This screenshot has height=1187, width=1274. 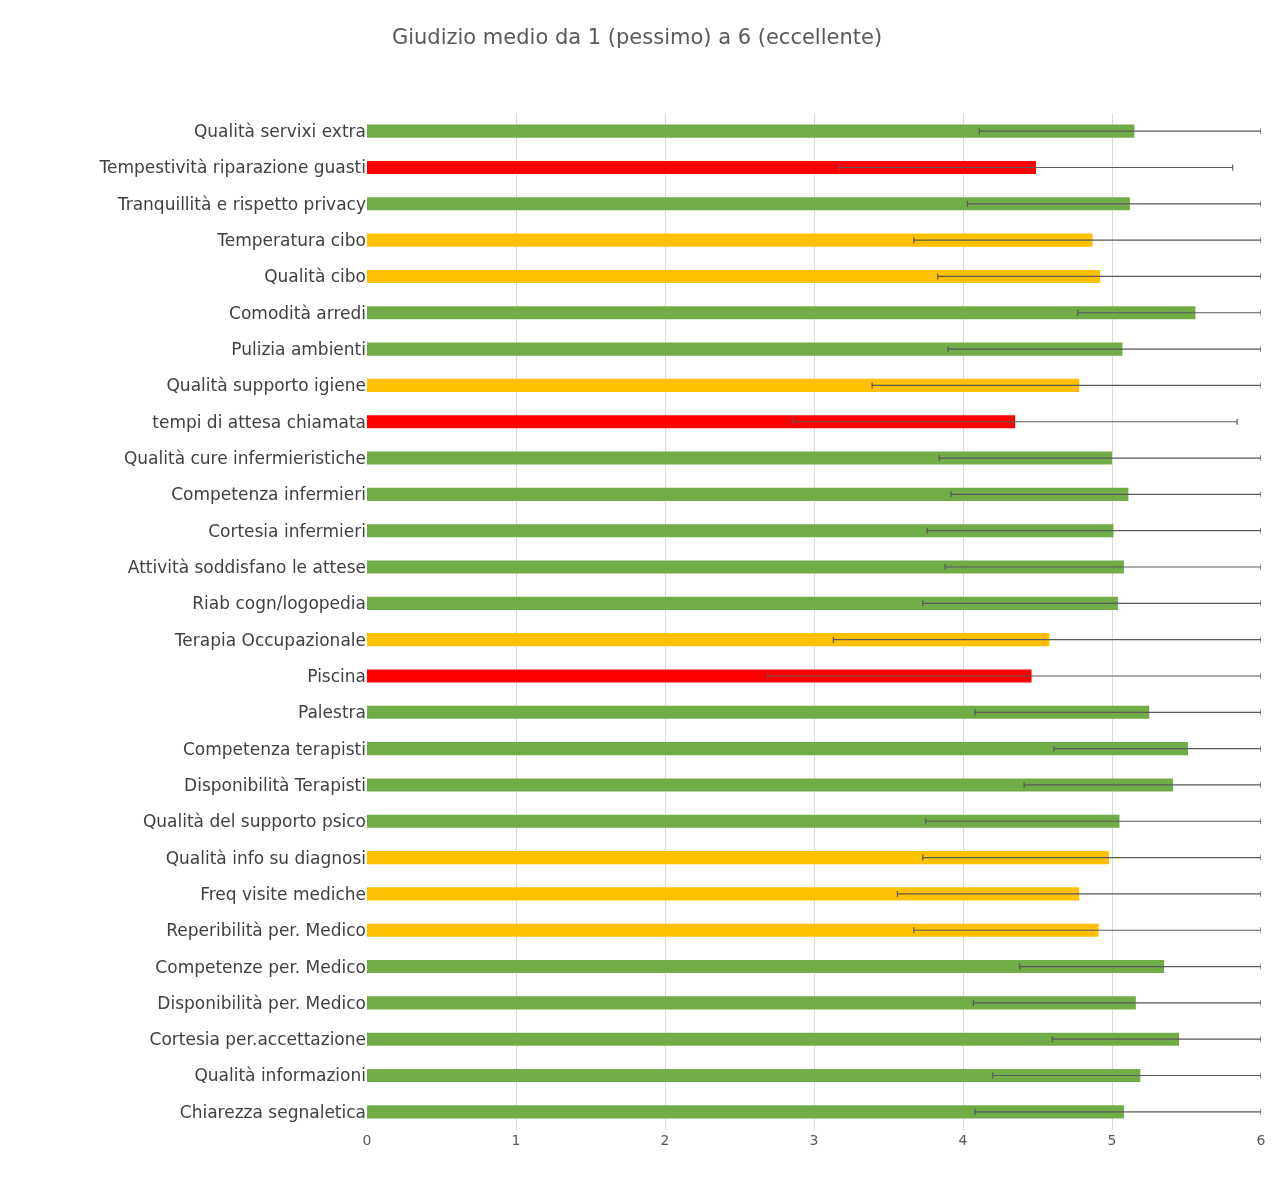 What do you see at coordinates (244, 458) in the screenshot?
I see `y-tick-label: Qualità cure infermieristiche` at bounding box center [244, 458].